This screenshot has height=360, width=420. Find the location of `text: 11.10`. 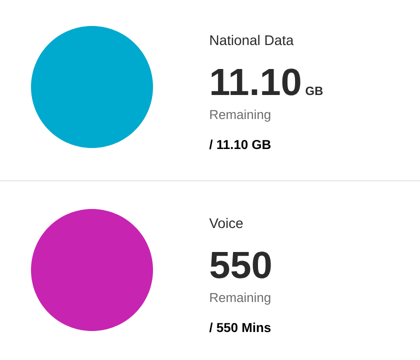

text: 11.10 is located at coordinates (256, 82).